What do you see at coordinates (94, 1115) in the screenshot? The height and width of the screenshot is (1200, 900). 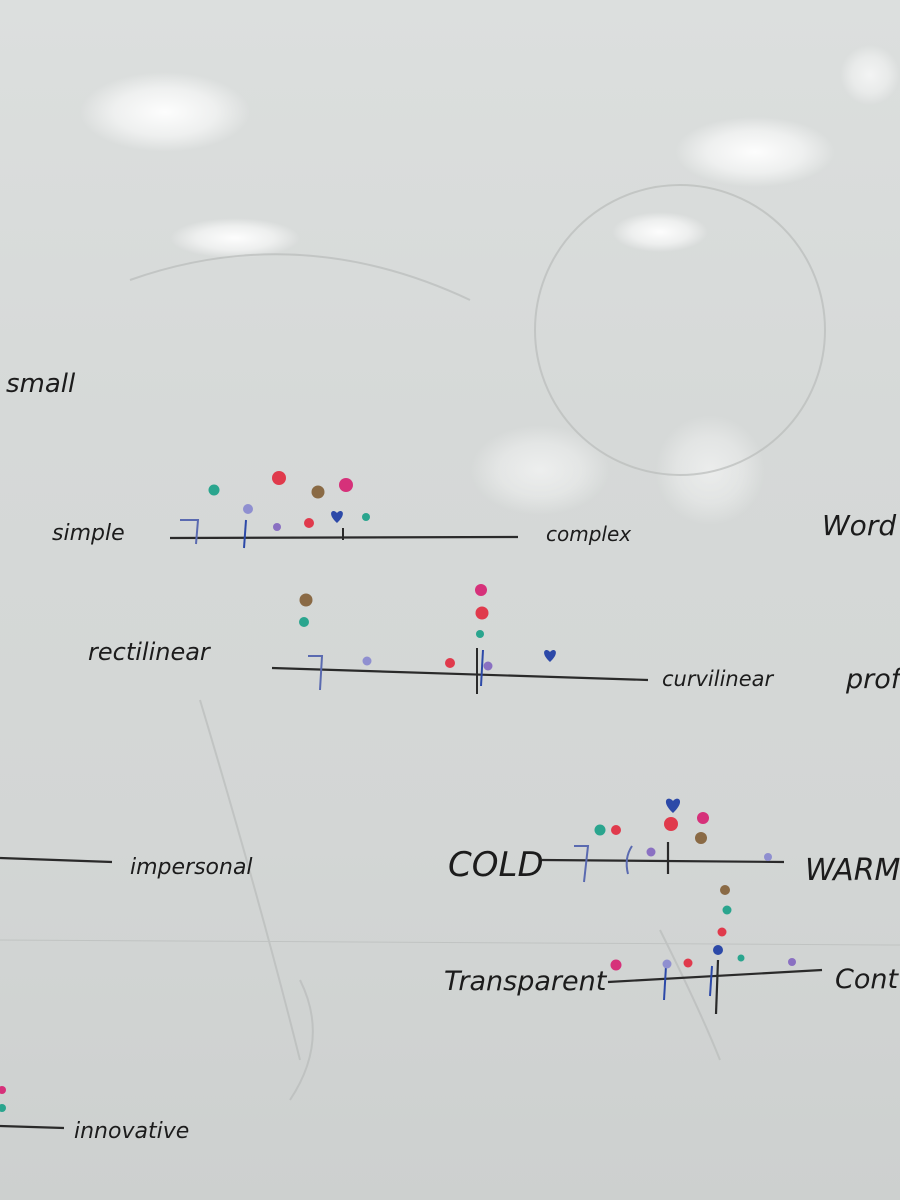 I see `scale-innovative: innovative` at bounding box center [94, 1115].